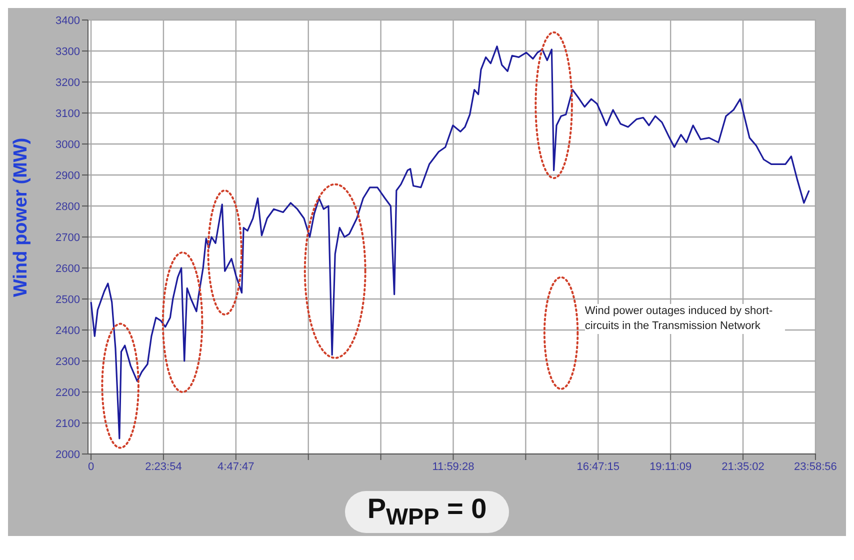 This screenshot has width=854, height=560. I want to click on x-tick-label: 0, so click(91, 466).